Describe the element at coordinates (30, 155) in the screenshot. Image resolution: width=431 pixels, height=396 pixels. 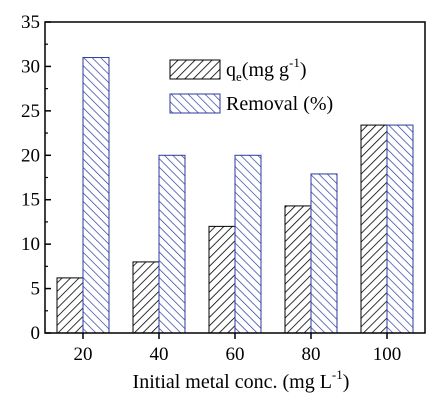
I see `y-tick-label: 20` at that location.